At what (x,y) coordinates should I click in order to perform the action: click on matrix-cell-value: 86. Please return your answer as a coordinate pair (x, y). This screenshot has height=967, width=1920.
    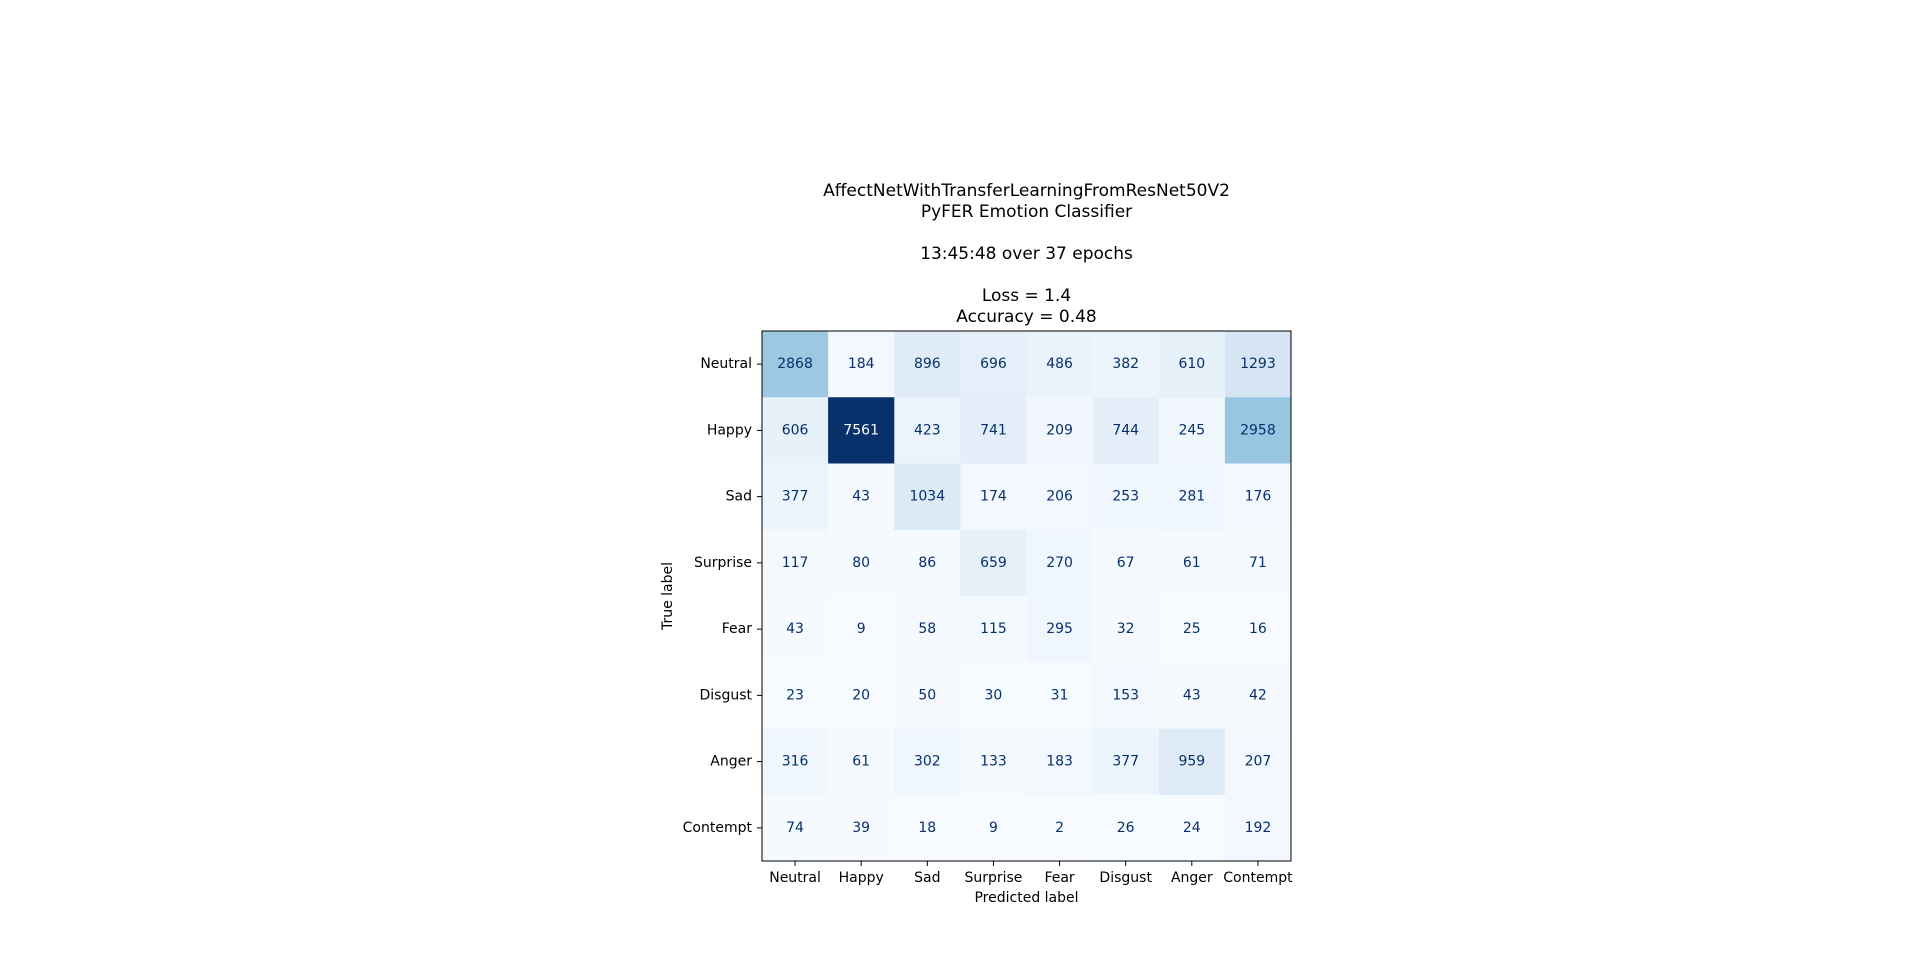
    Looking at the image, I should click on (927, 563).